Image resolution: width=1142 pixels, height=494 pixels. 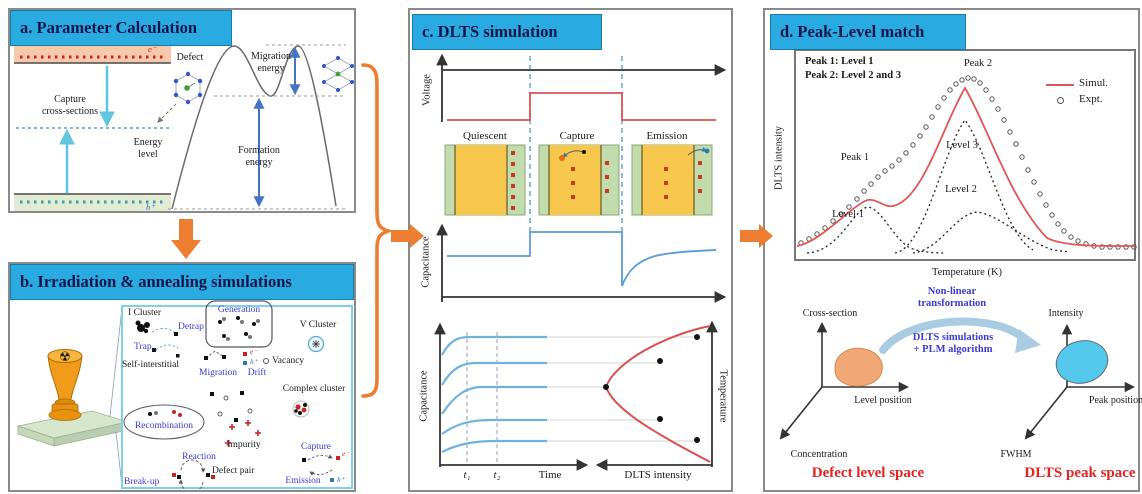 I want to click on capacitance-axis-label-2: Capacitance, so click(x=424, y=396).